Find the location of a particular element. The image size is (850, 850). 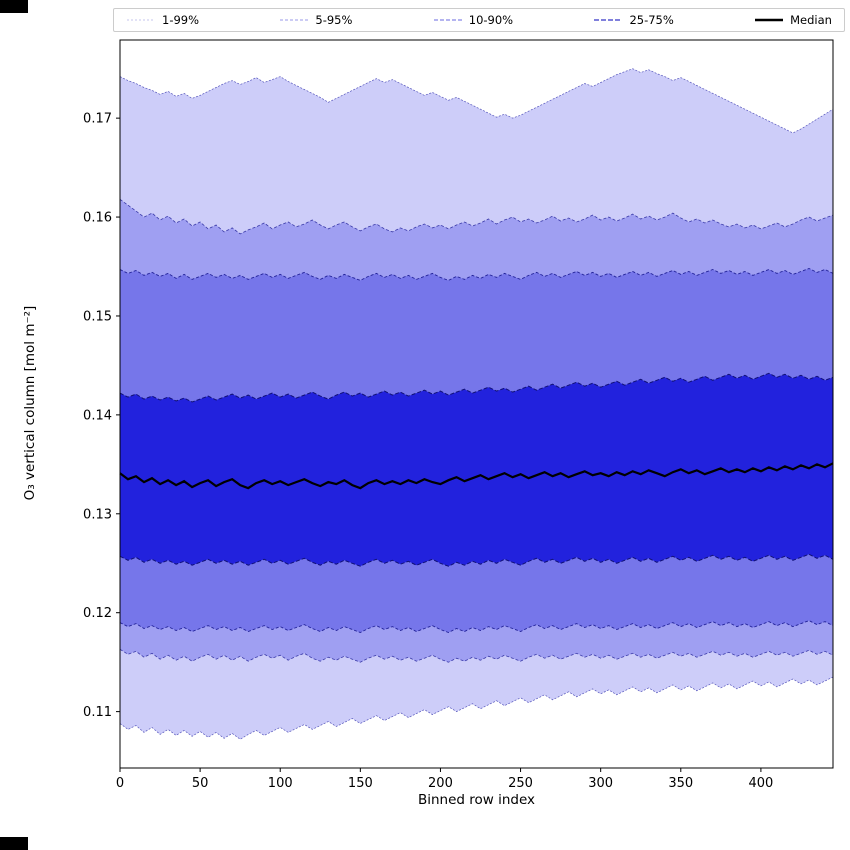

legend-label: 1-99% is located at coordinates (181, 20).